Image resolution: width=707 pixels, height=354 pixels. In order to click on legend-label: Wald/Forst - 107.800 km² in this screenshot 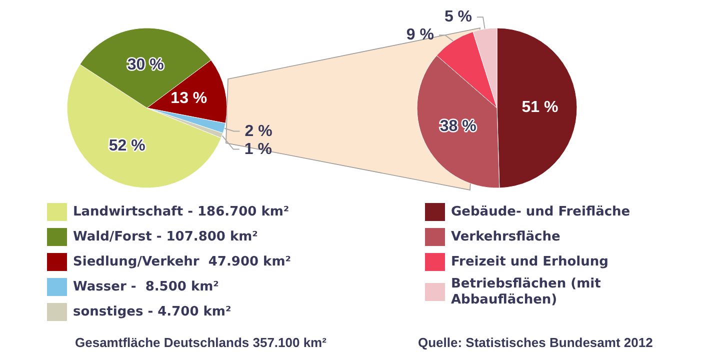, I will do `click(165, 237)`.